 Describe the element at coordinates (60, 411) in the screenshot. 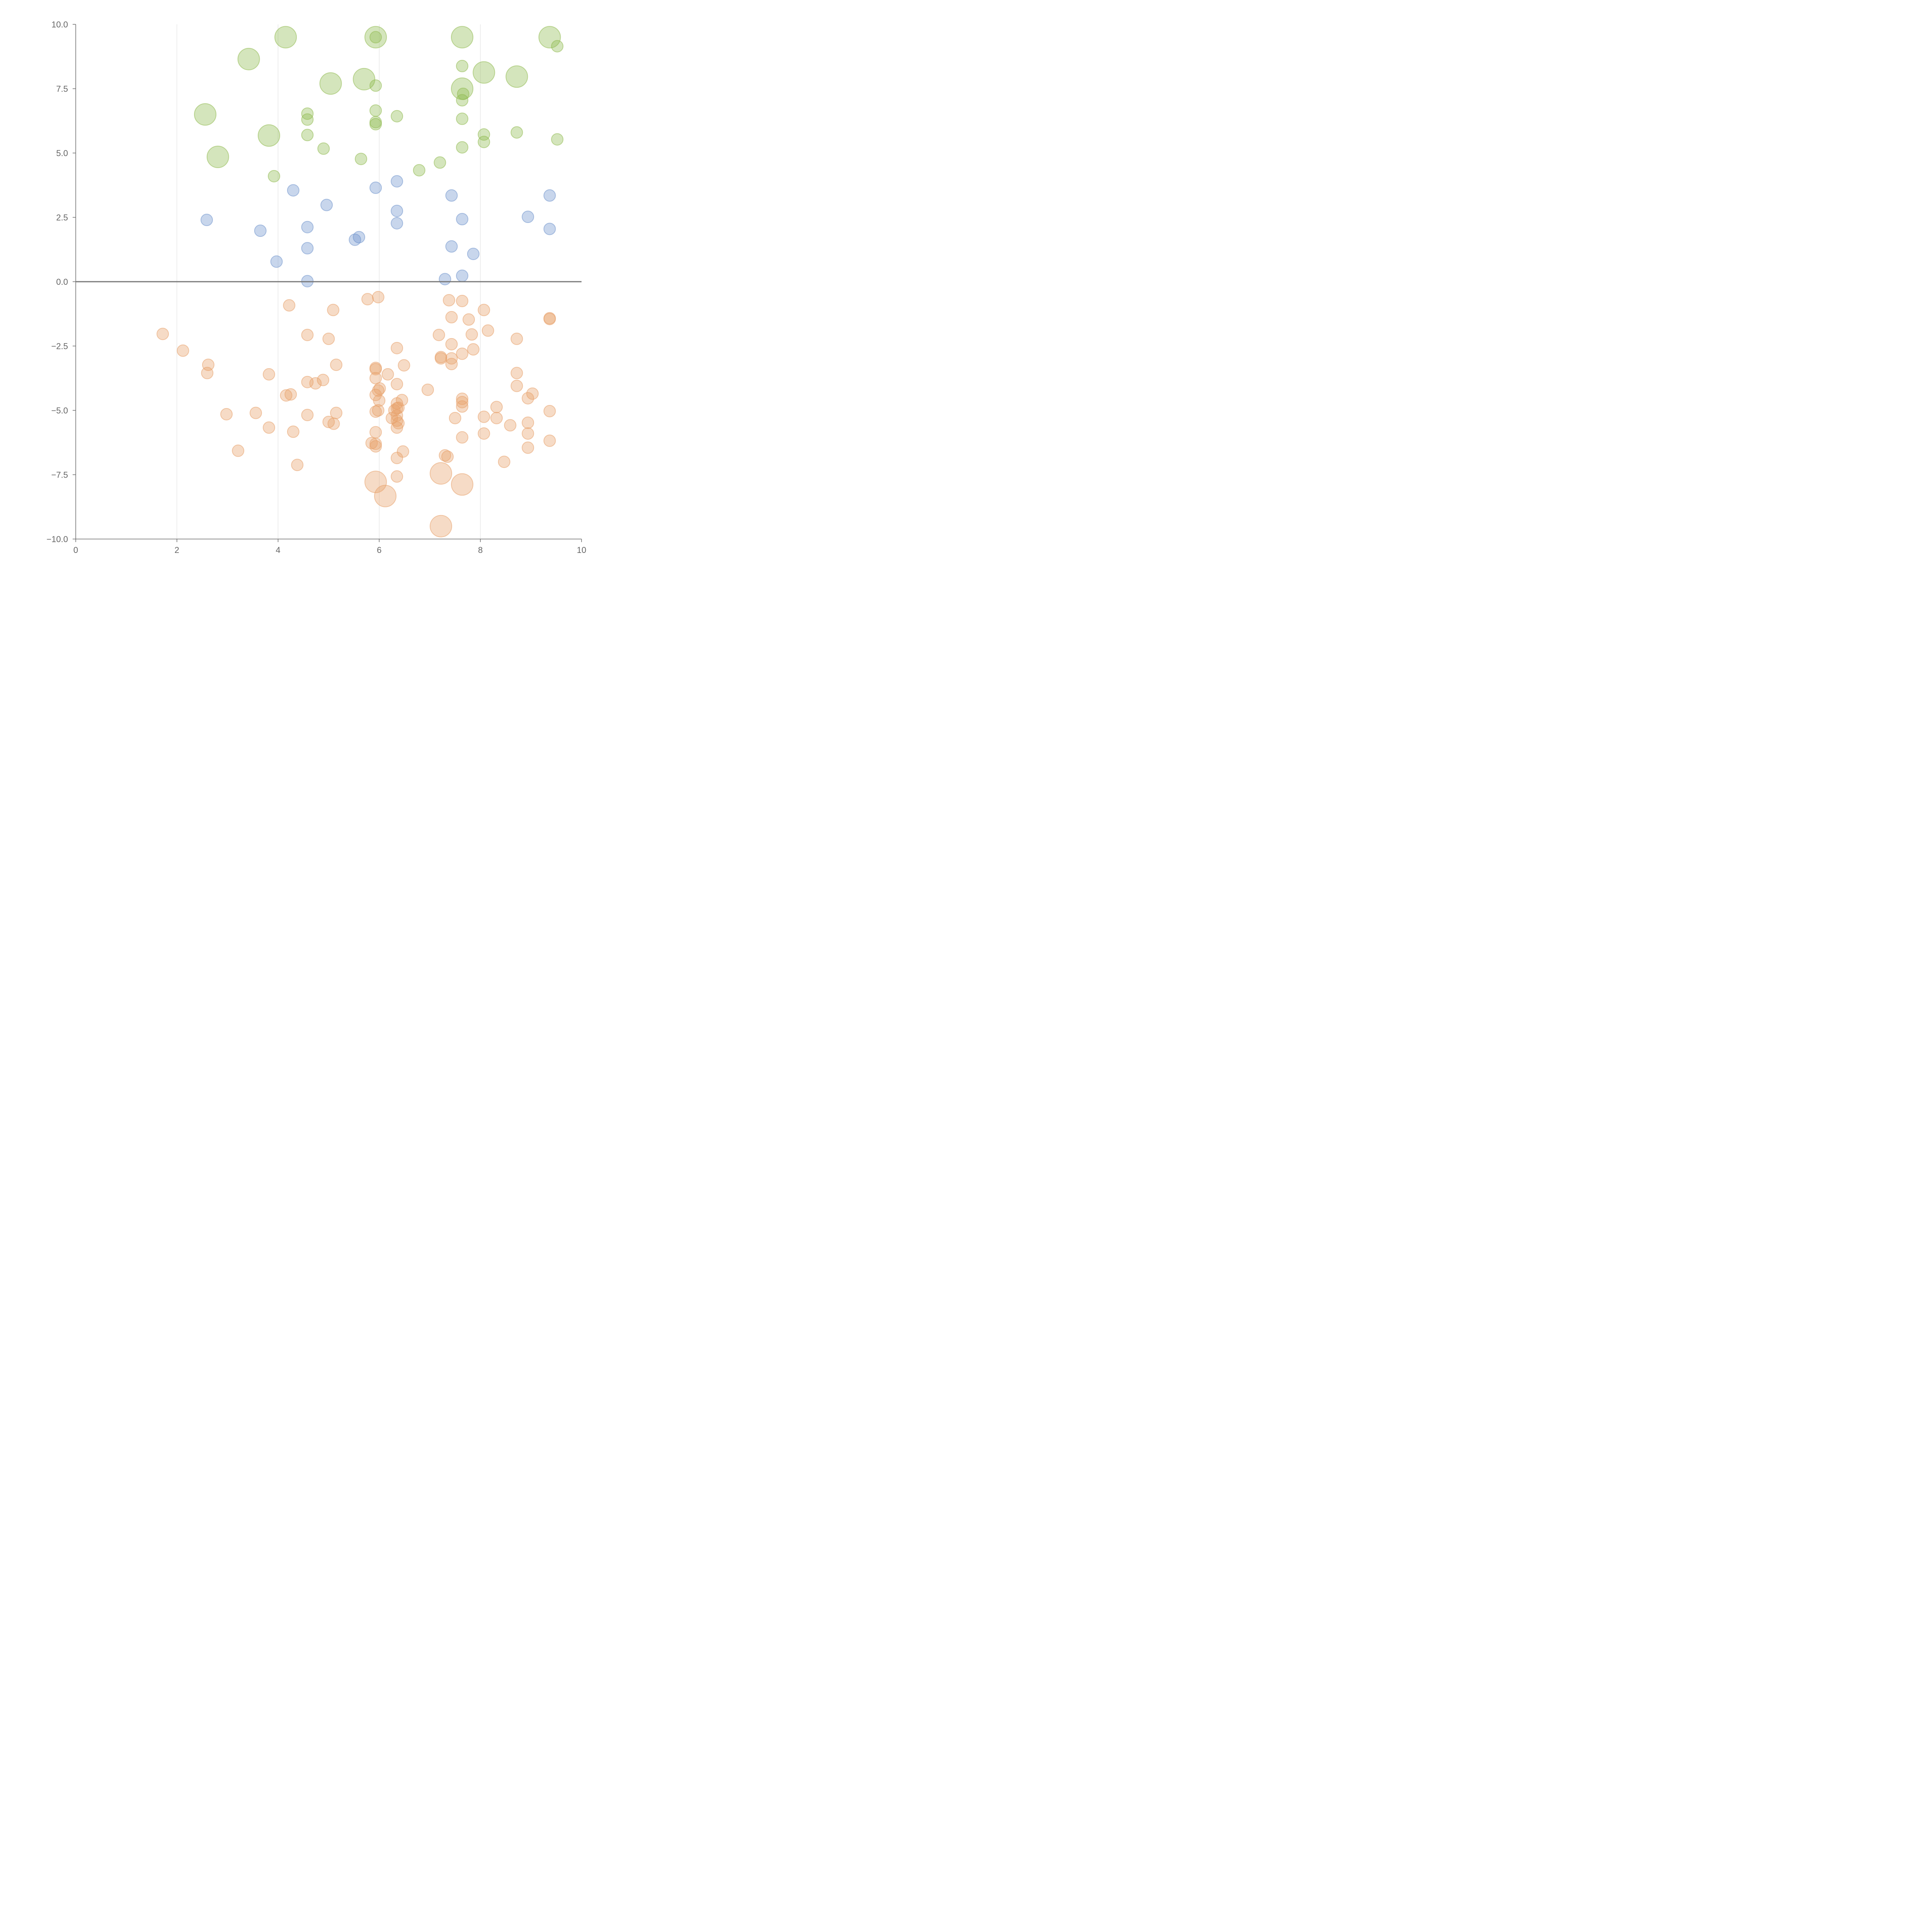

I see `y-tick-label: −5.0` at that location.